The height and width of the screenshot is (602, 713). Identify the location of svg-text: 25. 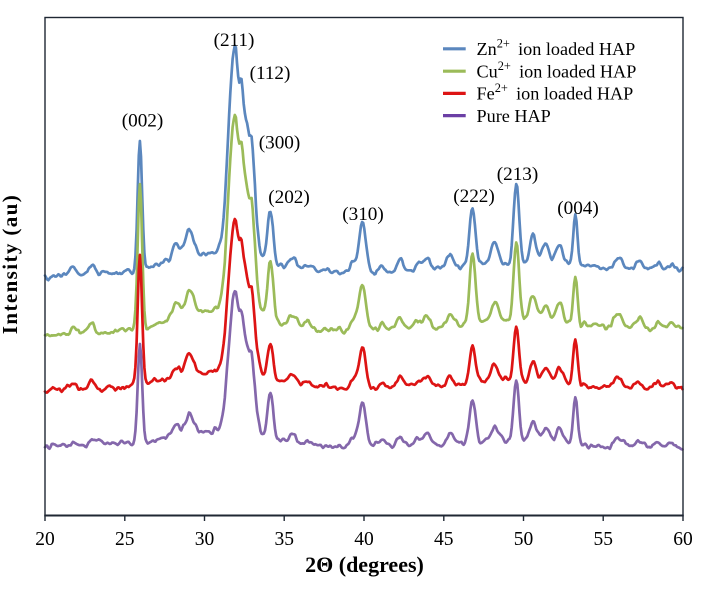
(125, 539).